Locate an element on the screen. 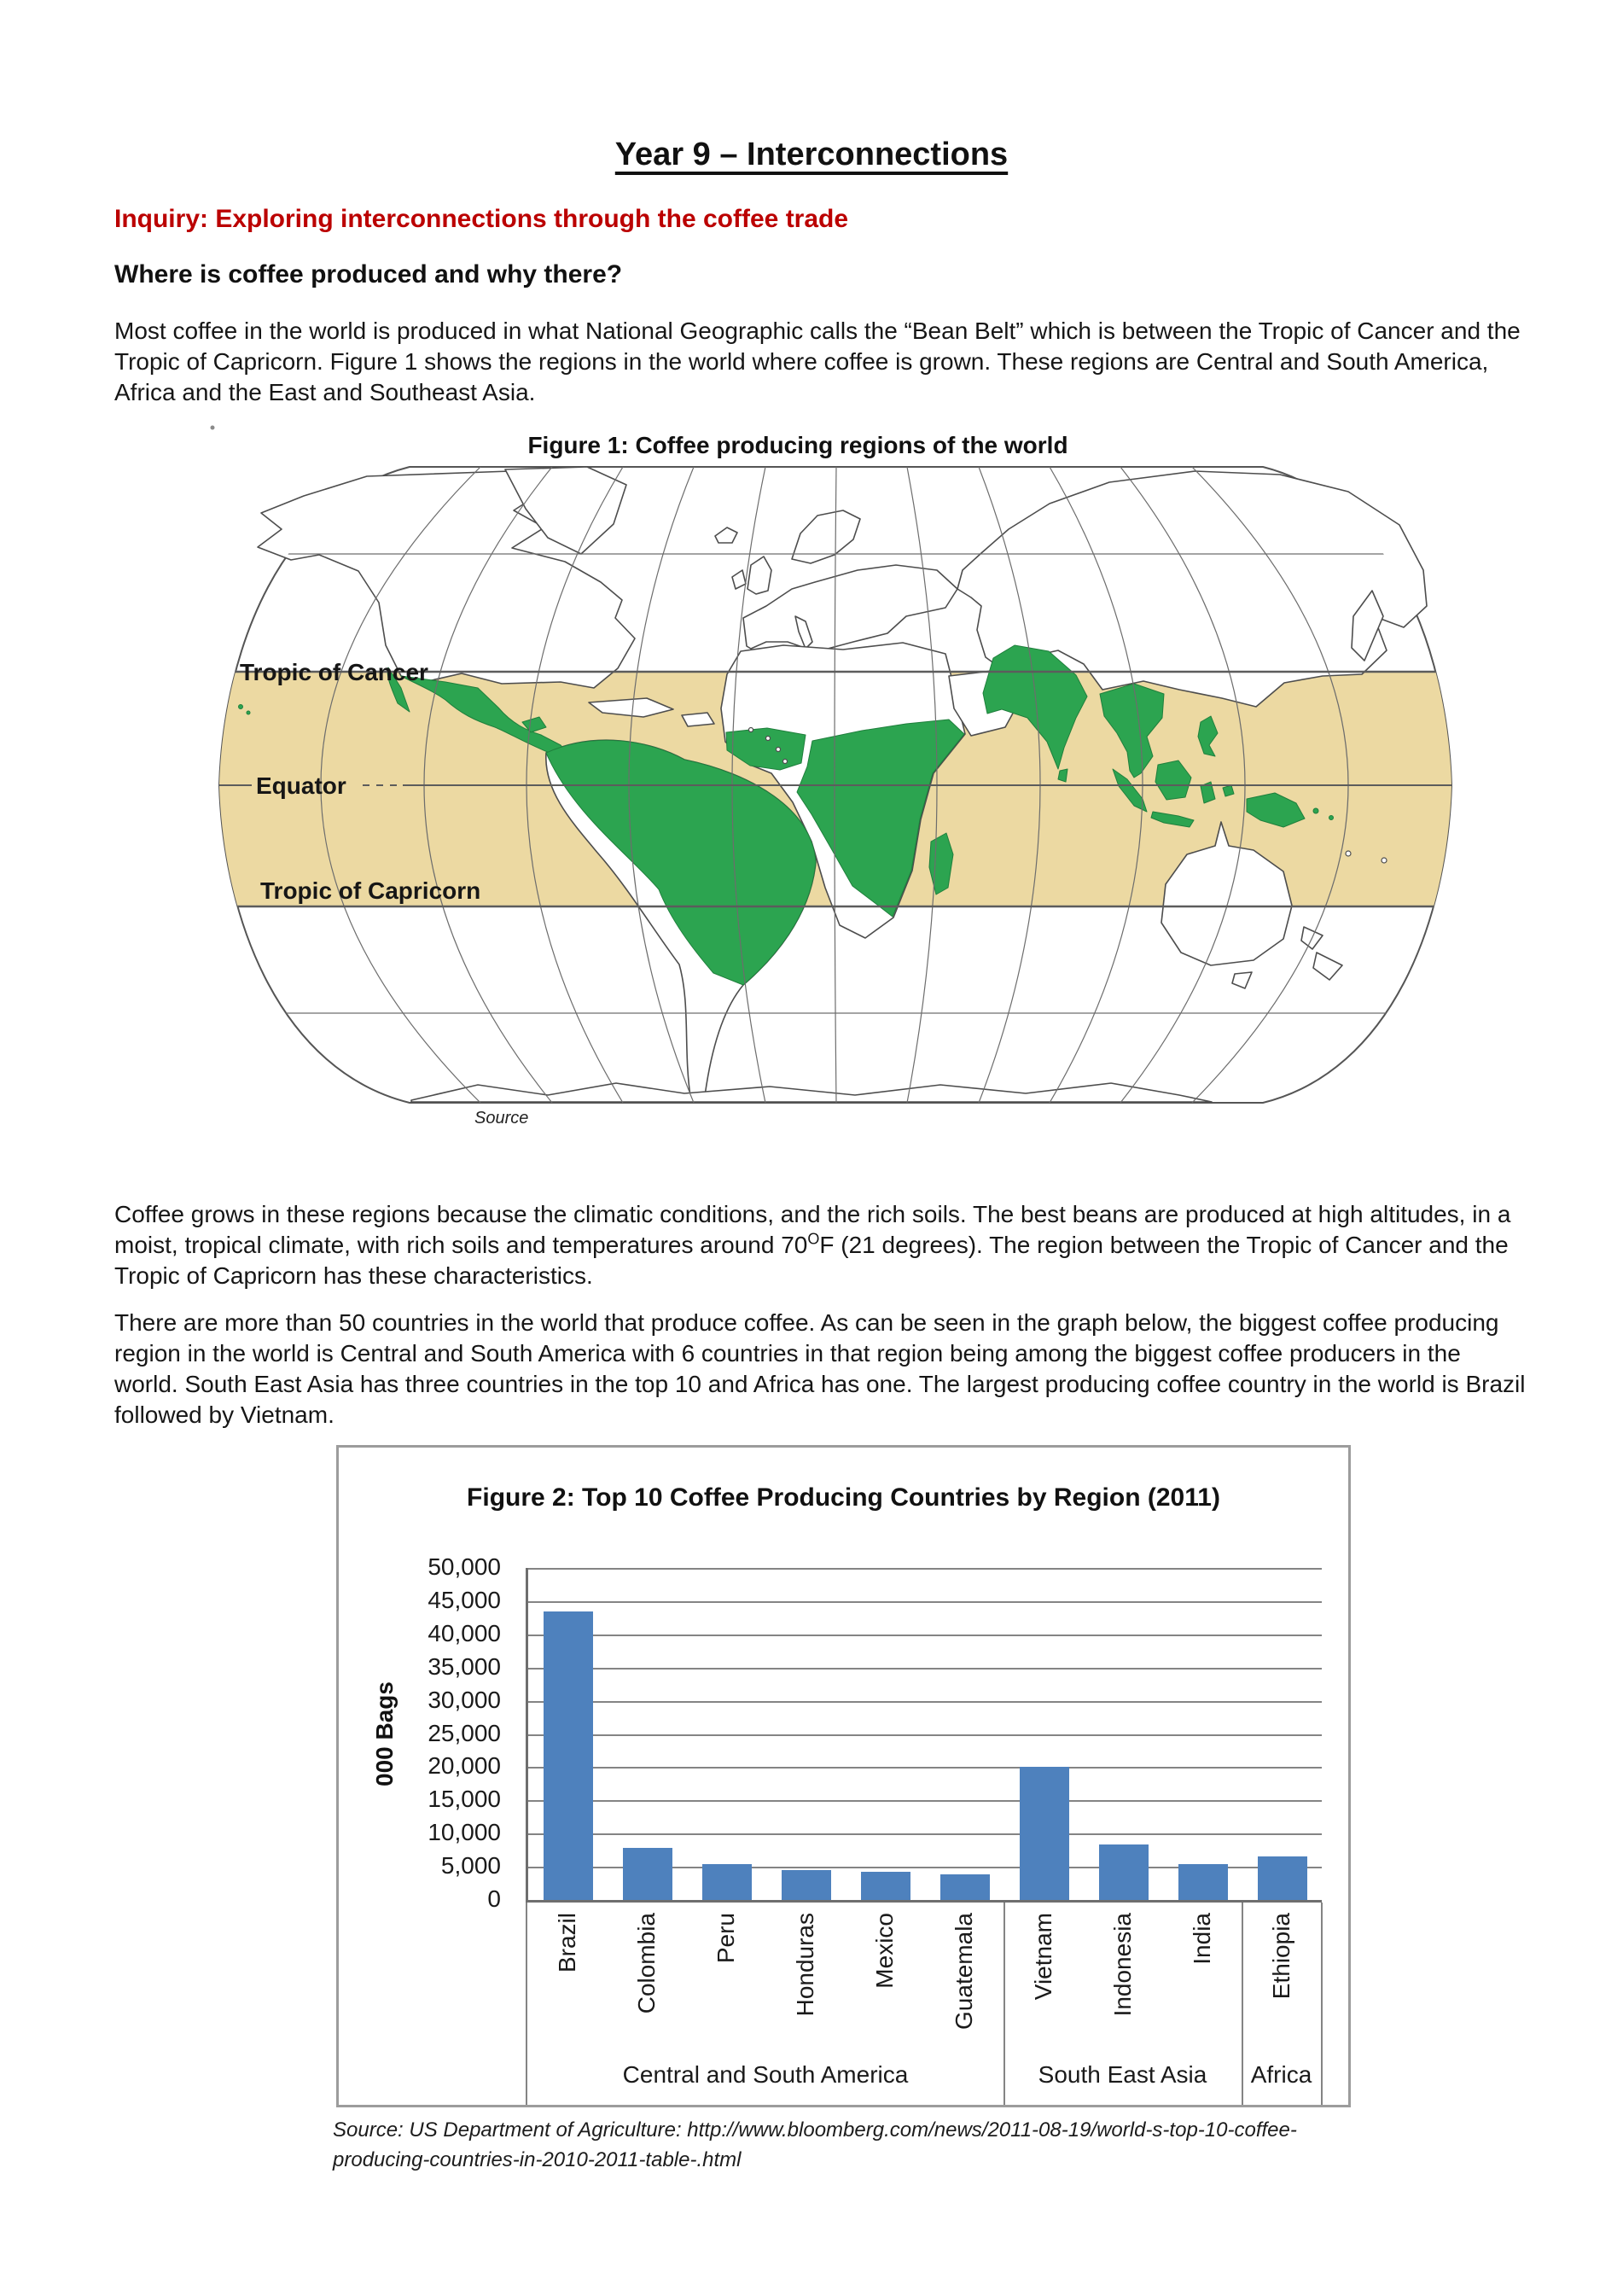 This screenshot has height=2296, width=1623. scandinavia is located at coordinates (826, 537).